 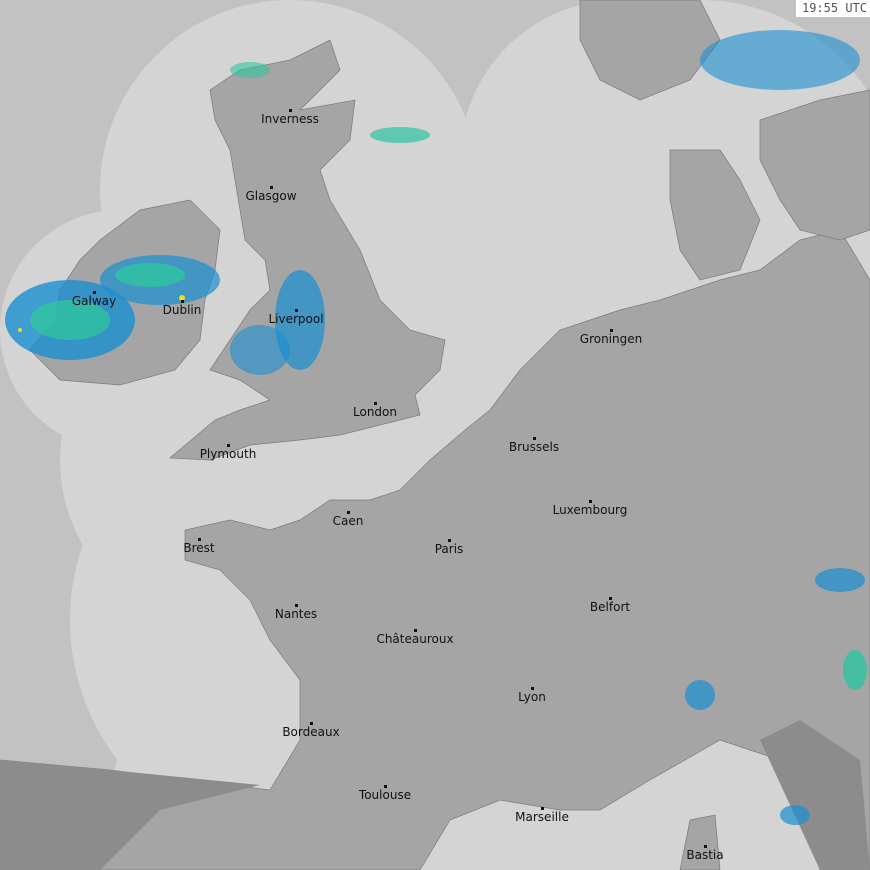 What do you see at coordinates (296, 614) in the screenshot?
I see `city-label: Nantes` at bounding box center [296, 614].